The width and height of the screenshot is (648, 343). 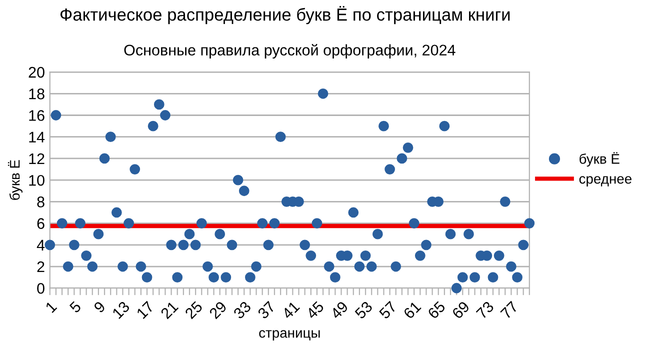 I want to click on x-tick-label: 5, so click(x=75, y=307).